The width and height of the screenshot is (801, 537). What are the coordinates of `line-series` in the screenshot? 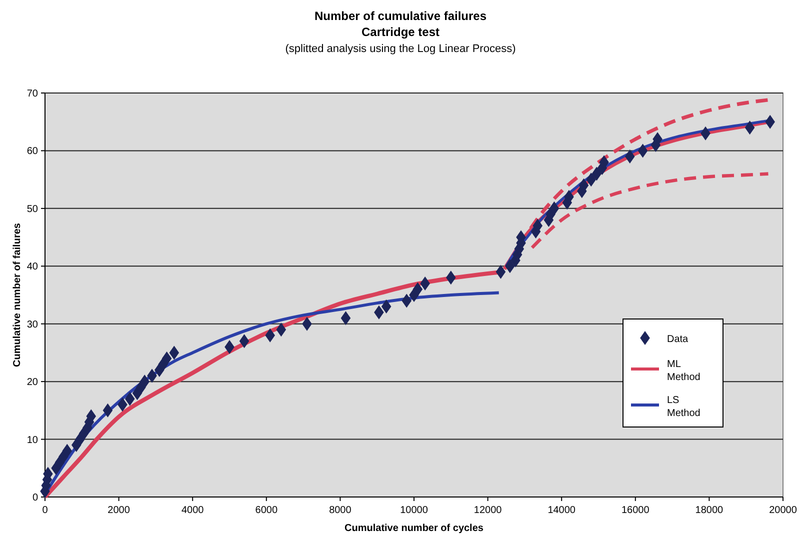 It's located at (650, 211).